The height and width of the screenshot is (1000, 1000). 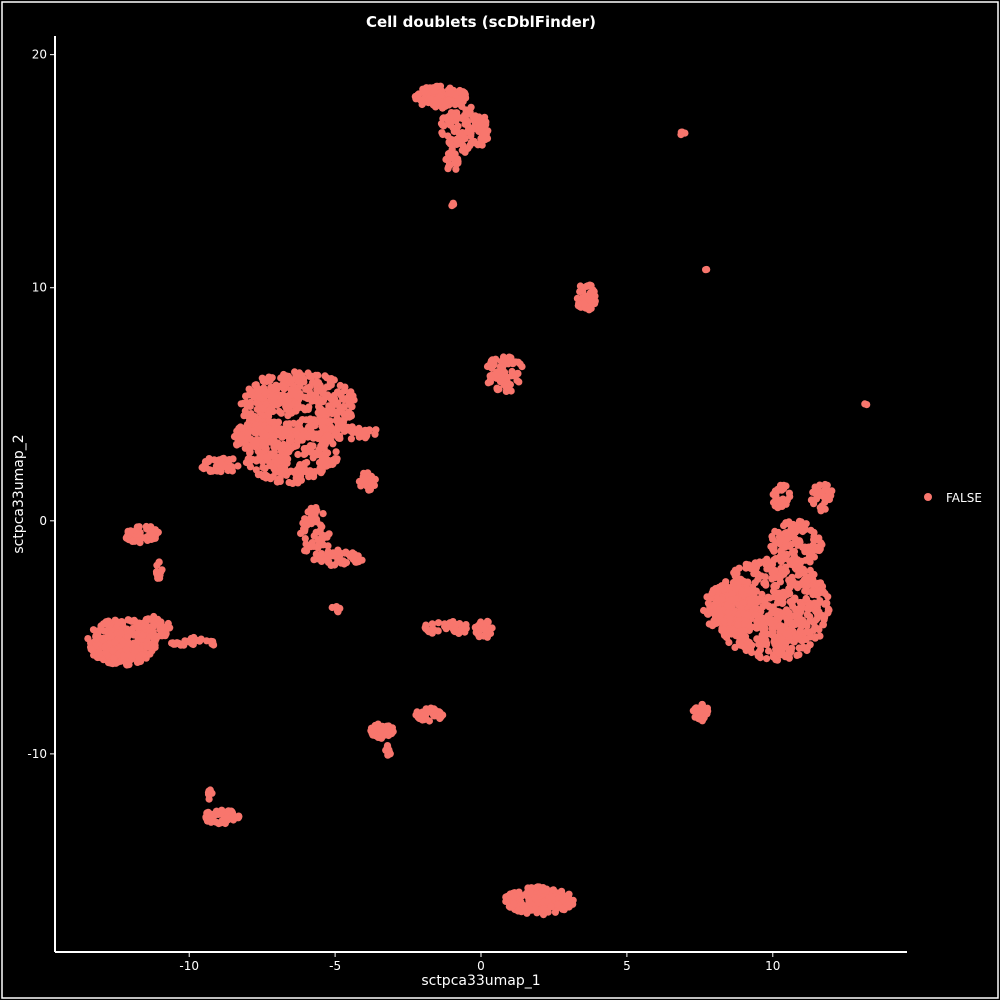 I want to click on y-tick-label: -10, so click(x=37, y=754).